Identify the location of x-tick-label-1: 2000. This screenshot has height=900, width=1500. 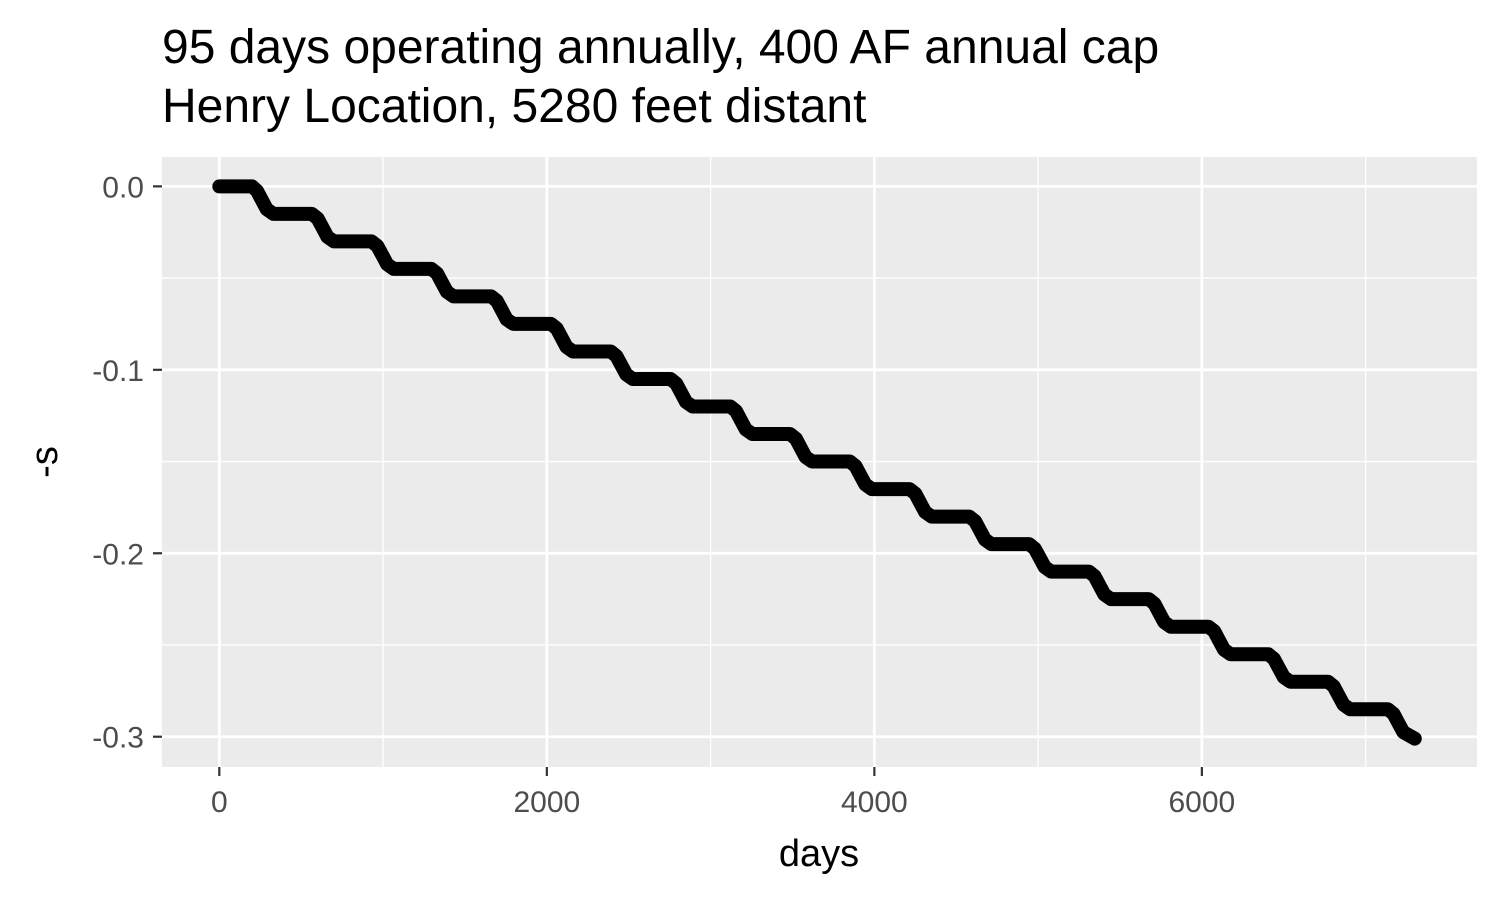
(546, 802).